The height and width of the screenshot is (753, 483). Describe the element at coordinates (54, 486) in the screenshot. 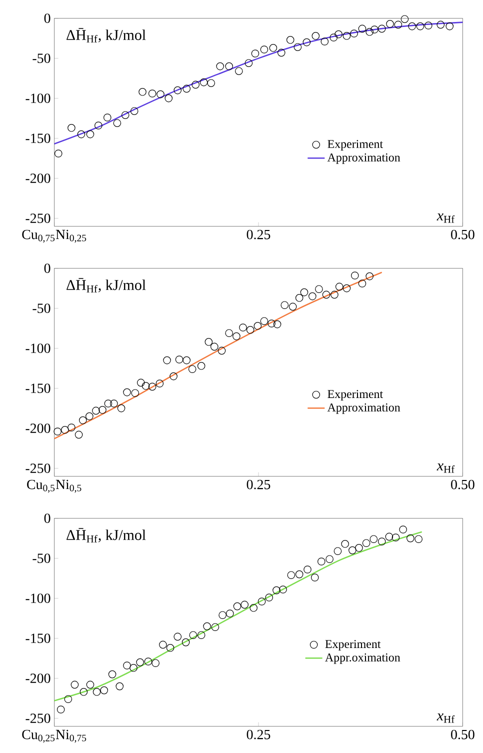

I see `x-tick-label: Cu$_{0,5}$Ni$_{0,5}$` at that location.